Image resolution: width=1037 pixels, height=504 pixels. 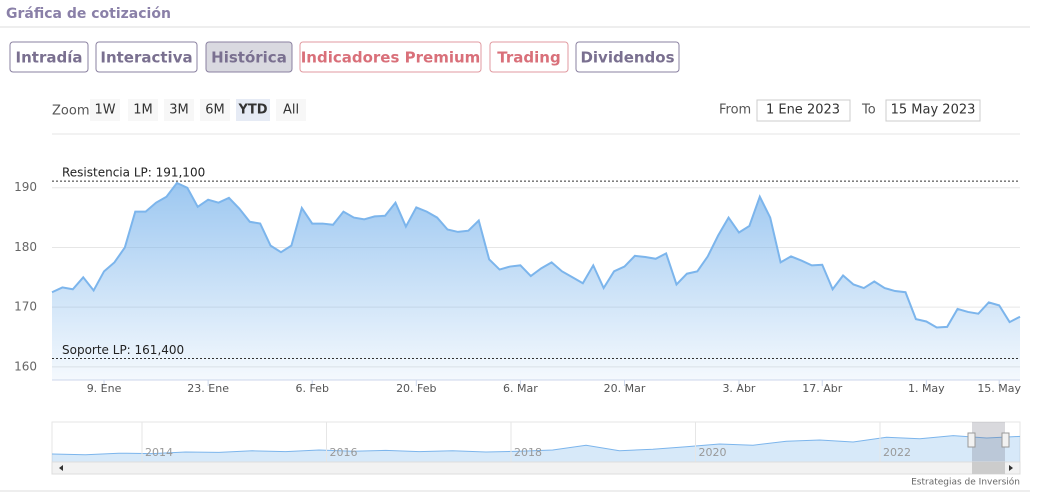 I want to click on zoom-button-label: 3M, so click(x=179, y=110).